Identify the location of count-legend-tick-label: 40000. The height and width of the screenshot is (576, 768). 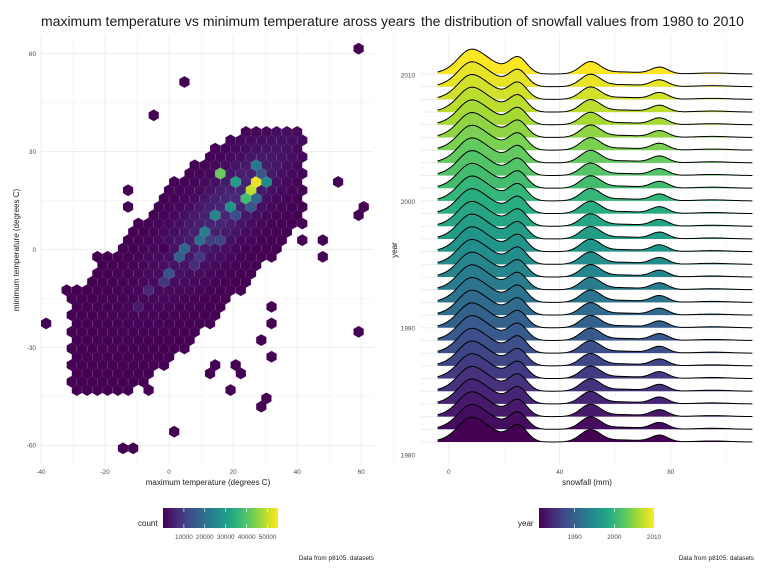
(247, 537).